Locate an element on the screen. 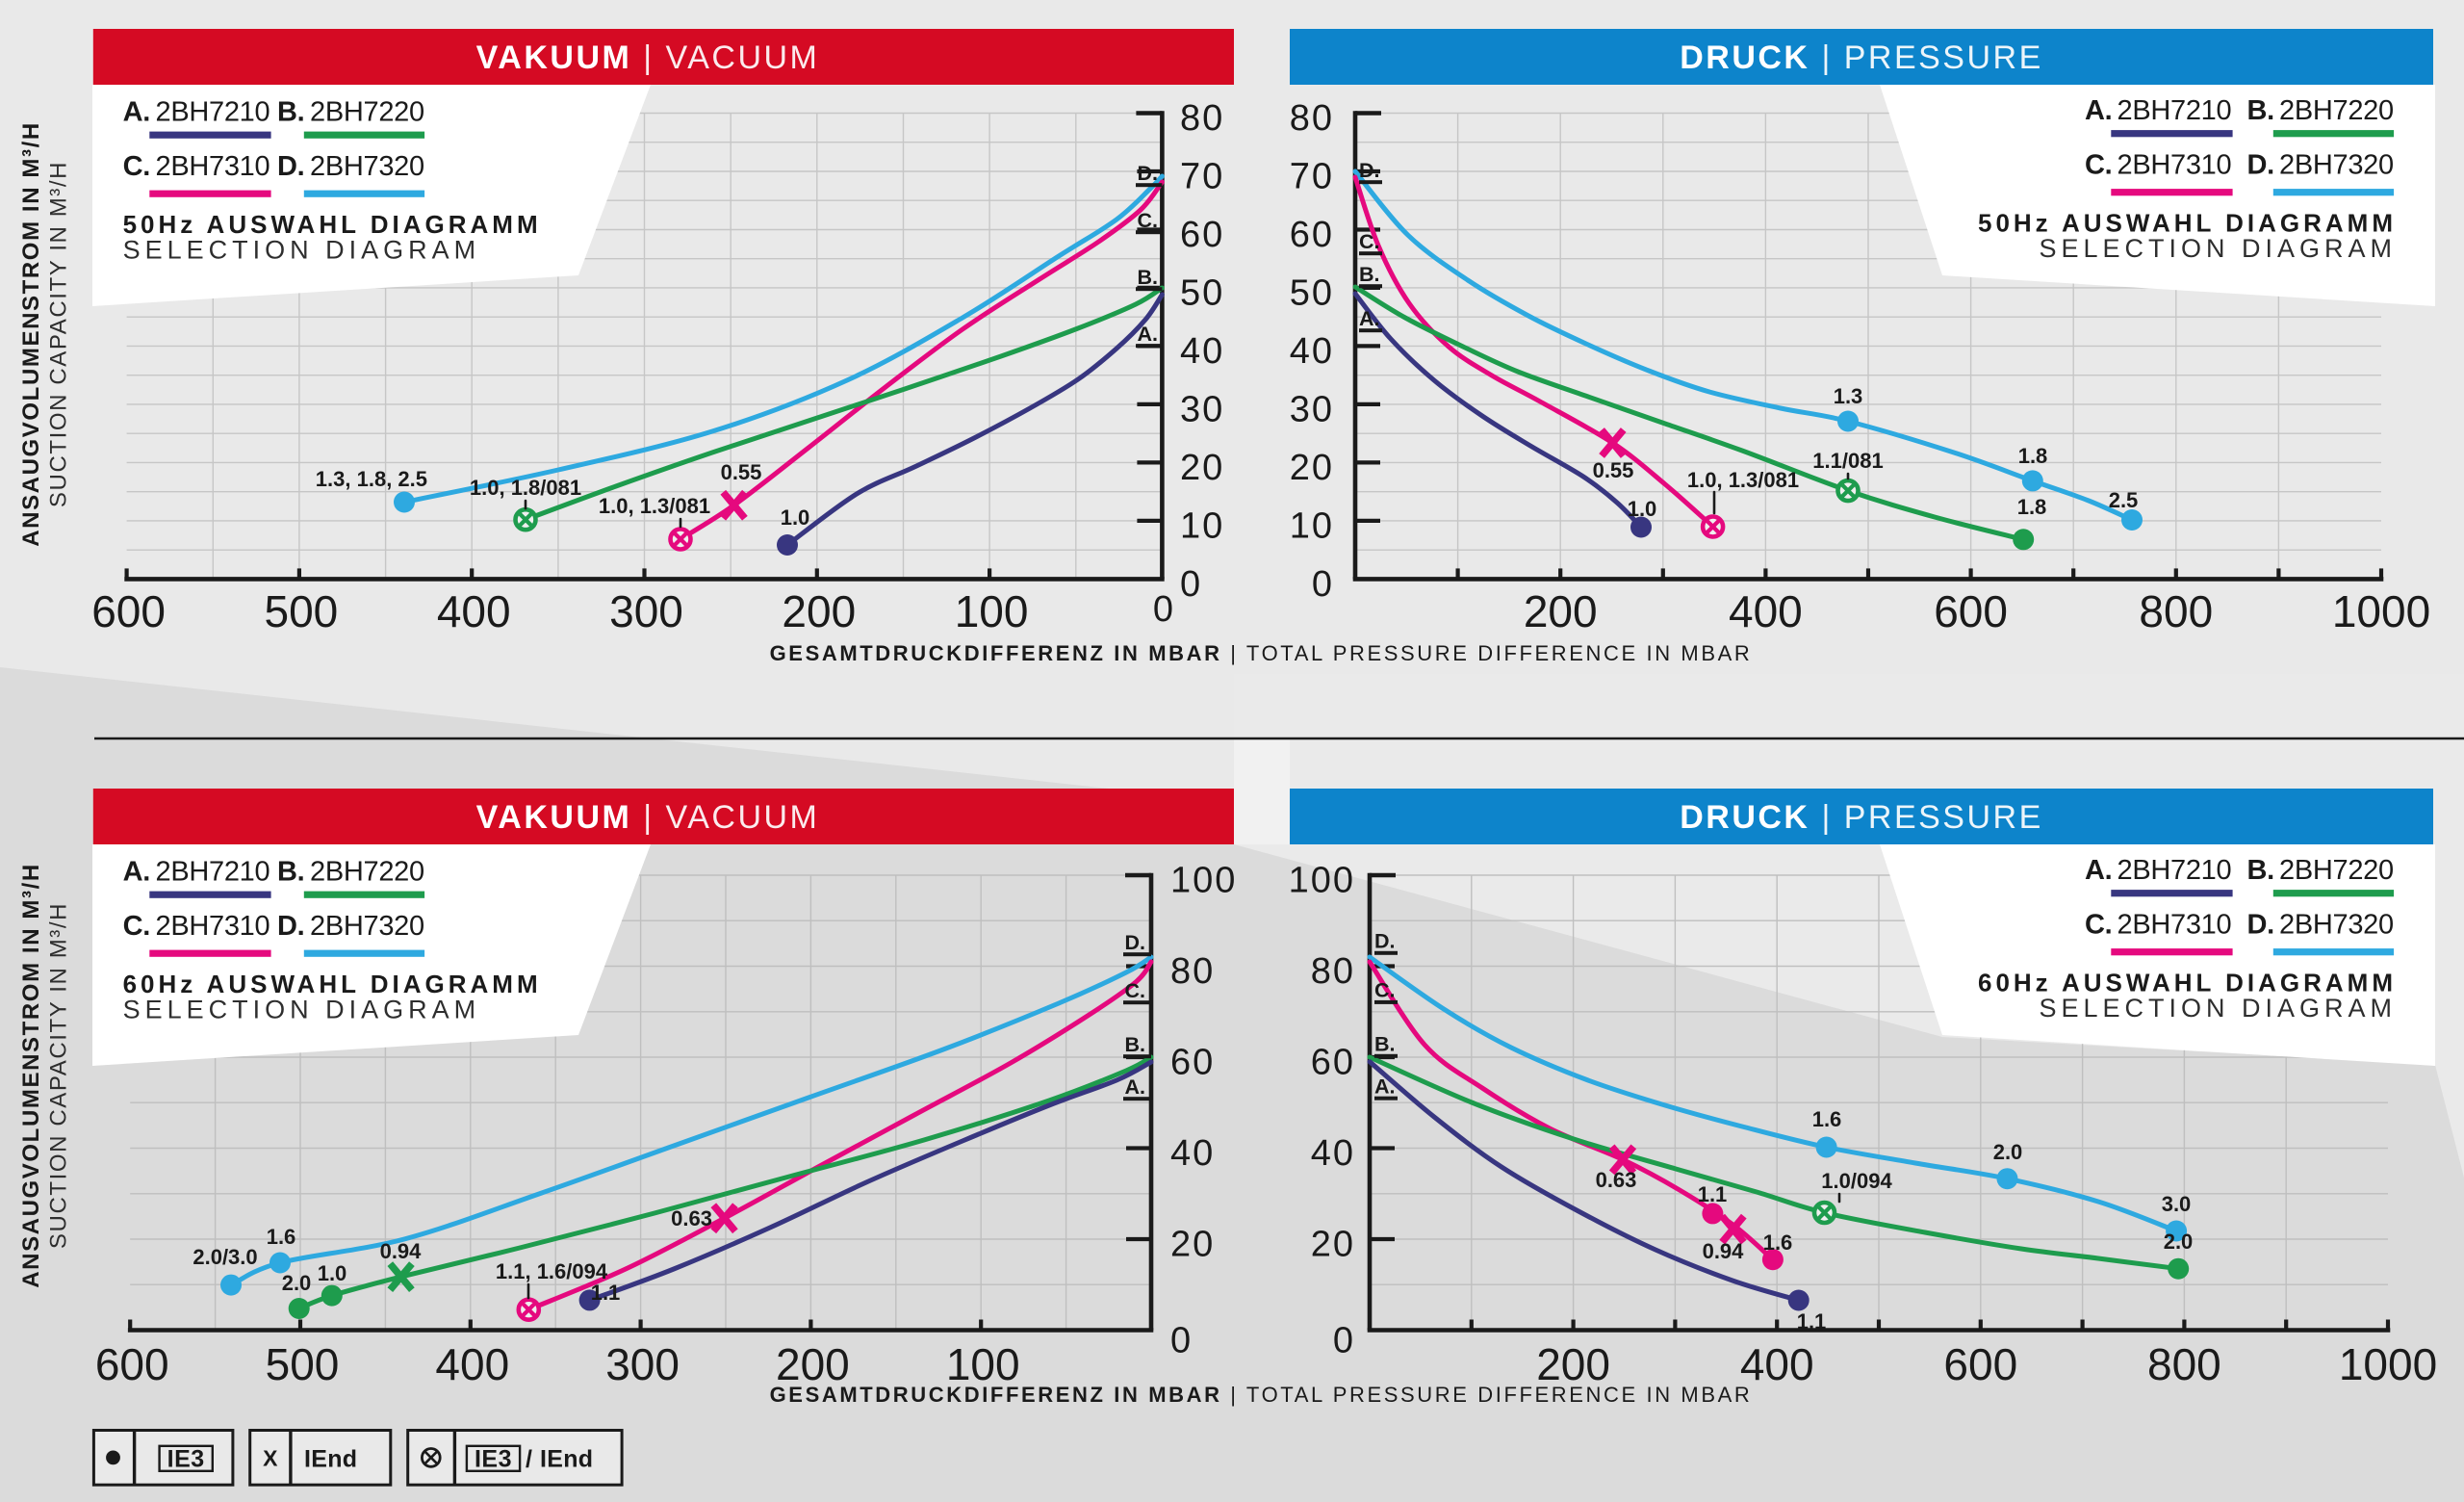 The image size is (2464, 1502). svg-text: X is located at coordinates (270, 1458).